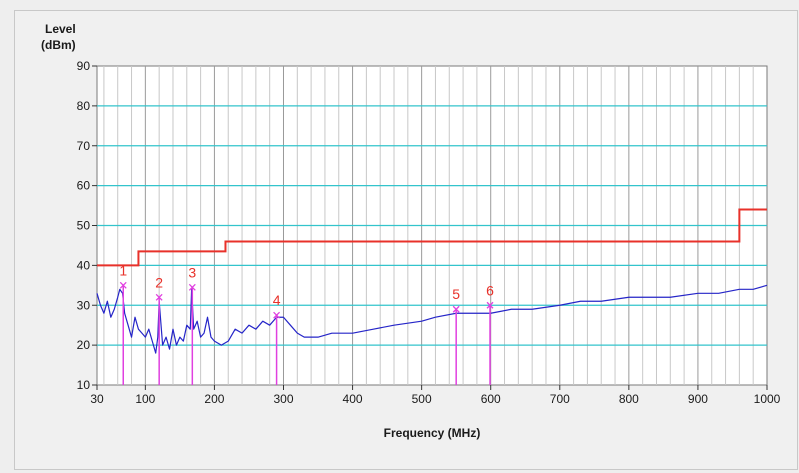  What do you see at coordinates (277, 300) in the screenshot?
I see `marker-4-label: 4` at bounding box center [277, 300].